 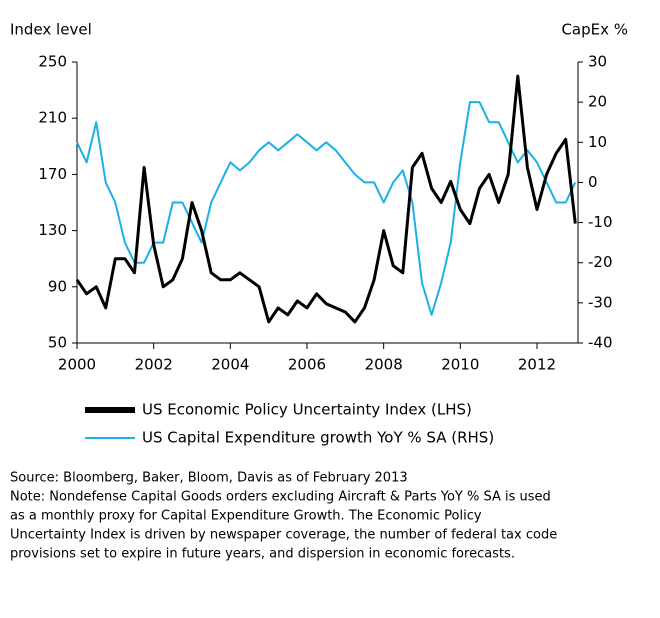 What do you see at coordinates (52, 174) in the screenshot?
I see `y-tick-label: 170` at bounding box center [52, 174].